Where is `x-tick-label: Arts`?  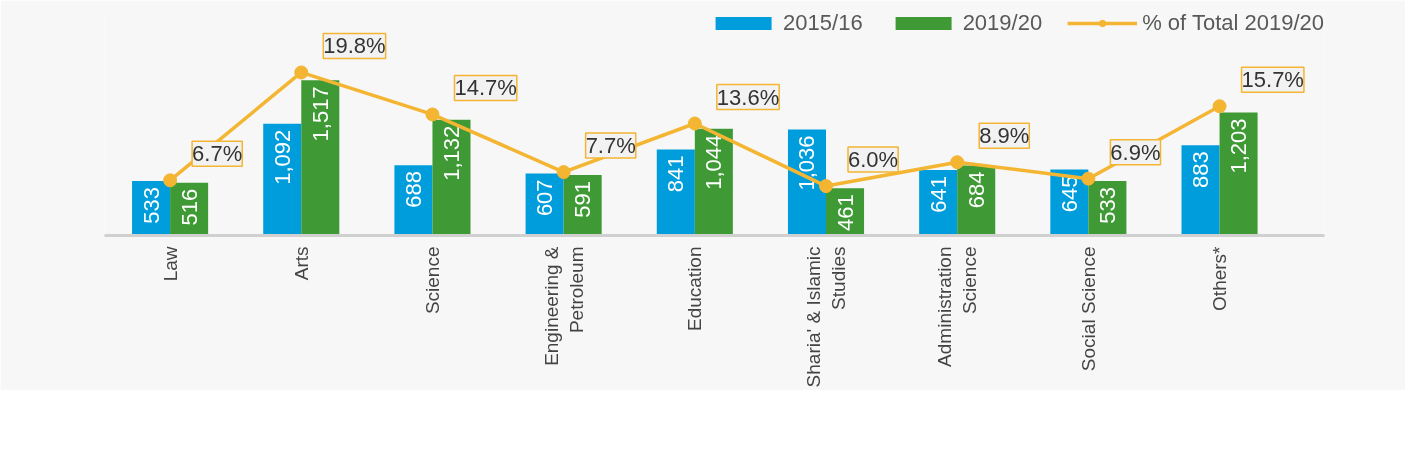 x-tick-label: Arts is located at coordinates (301, 263).